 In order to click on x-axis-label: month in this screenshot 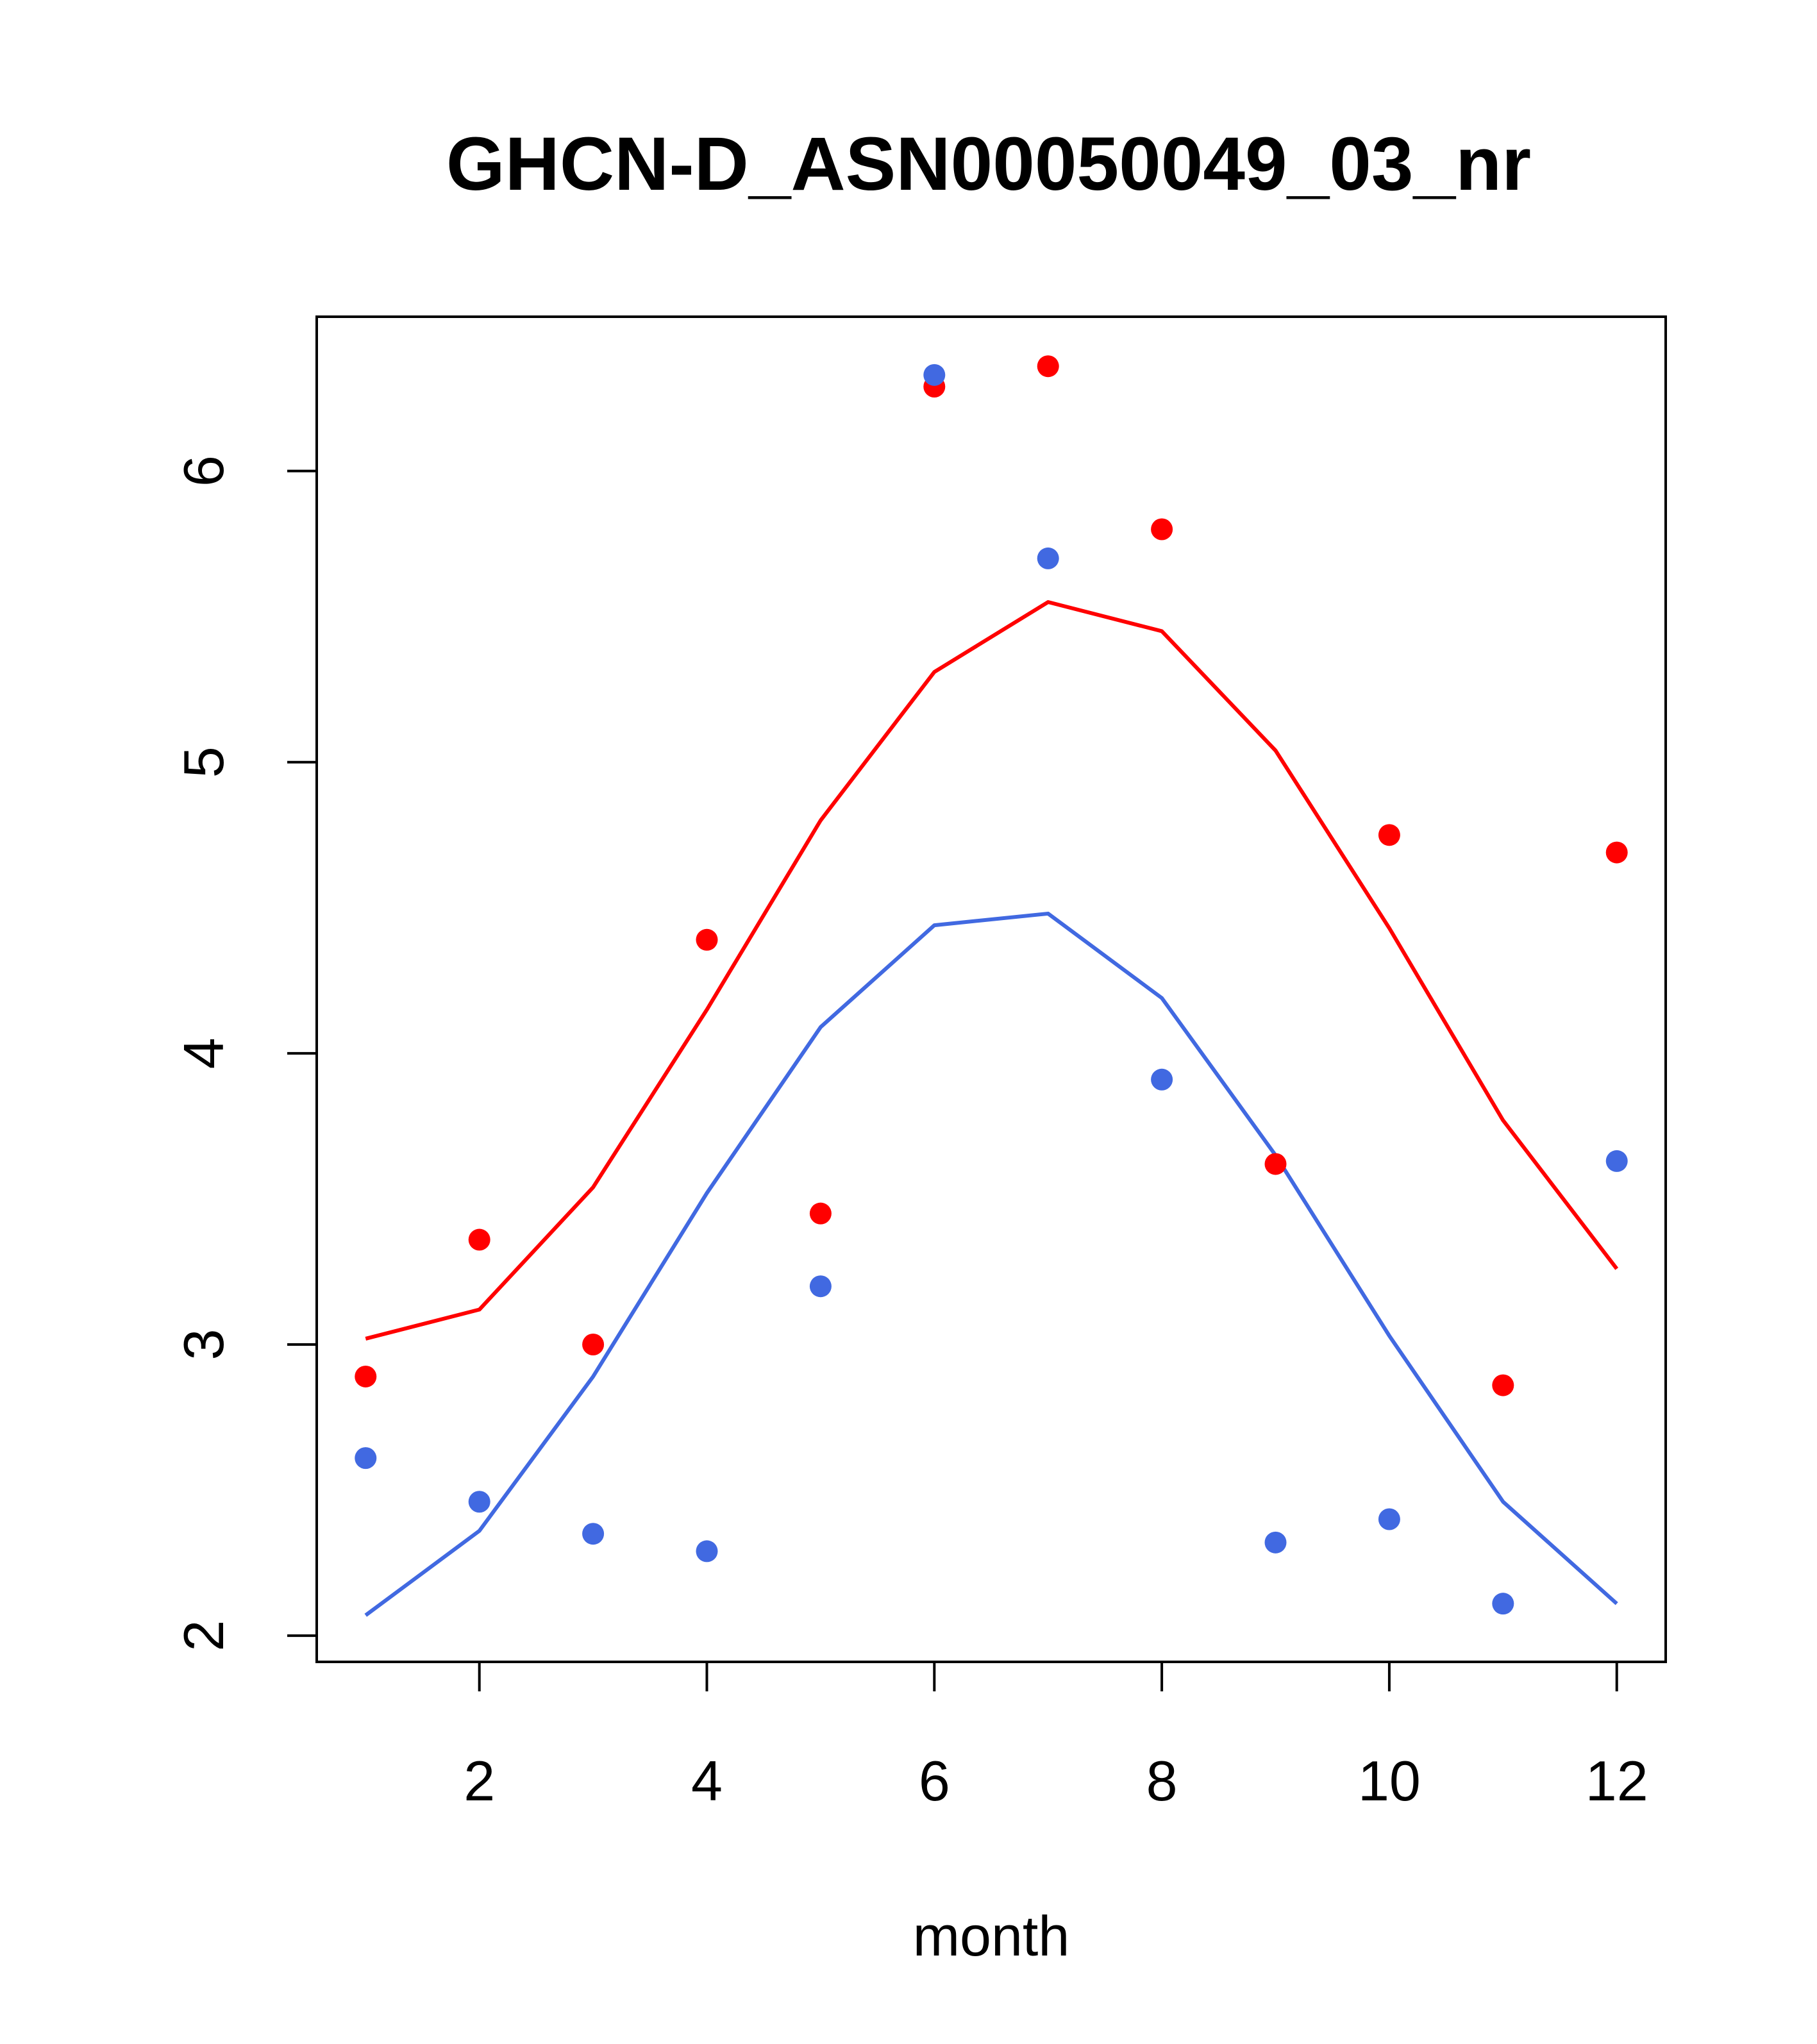, I will do `click(991, 1936)`.